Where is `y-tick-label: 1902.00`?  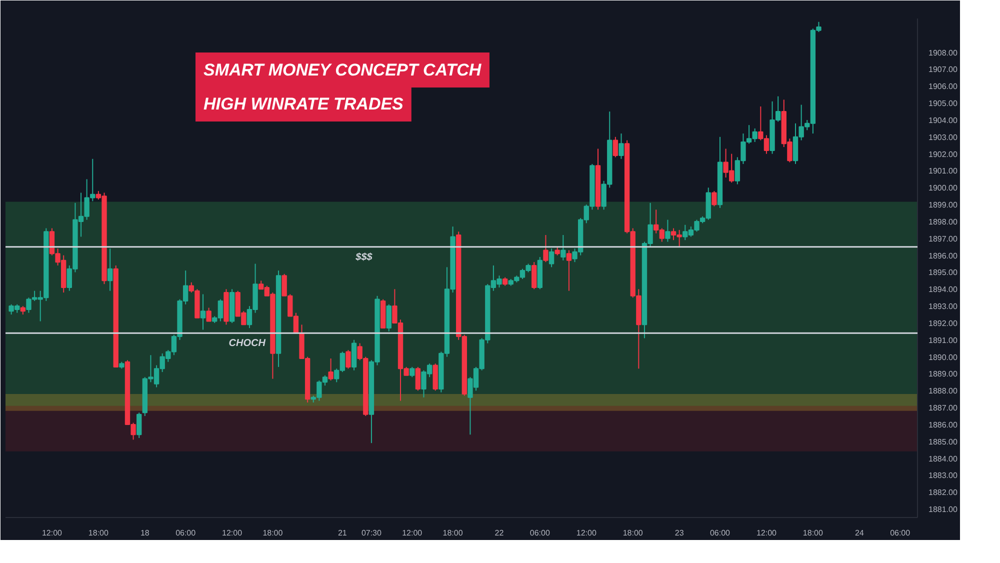 y-tick-label: 1902.00 is located at coordinates (943, 154).